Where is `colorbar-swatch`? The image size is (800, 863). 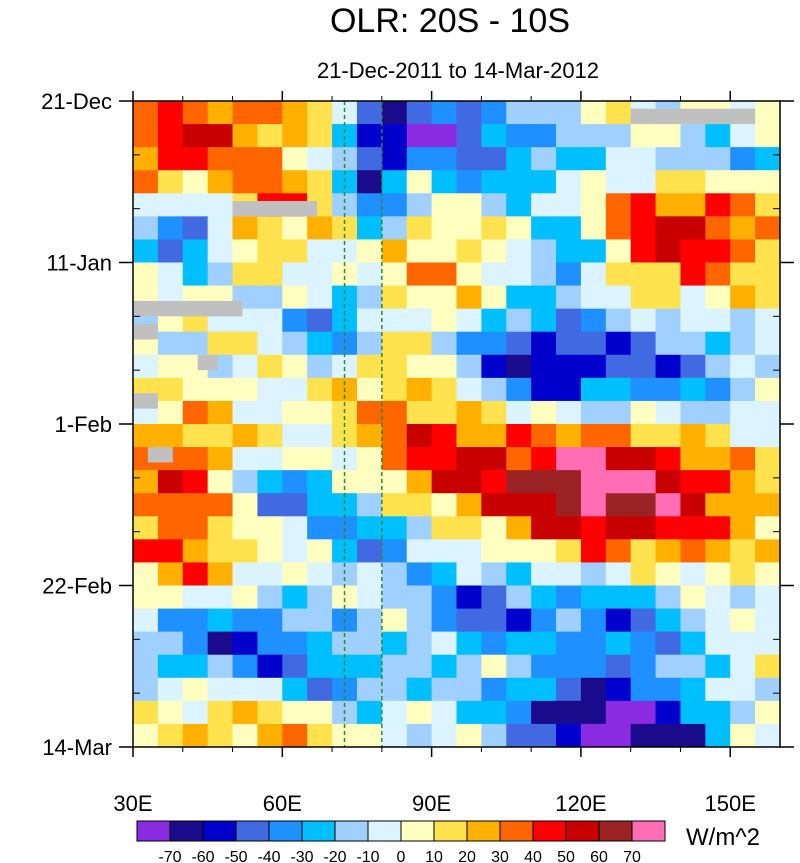 colorbar-swatch is located at coordinates (318, 831).